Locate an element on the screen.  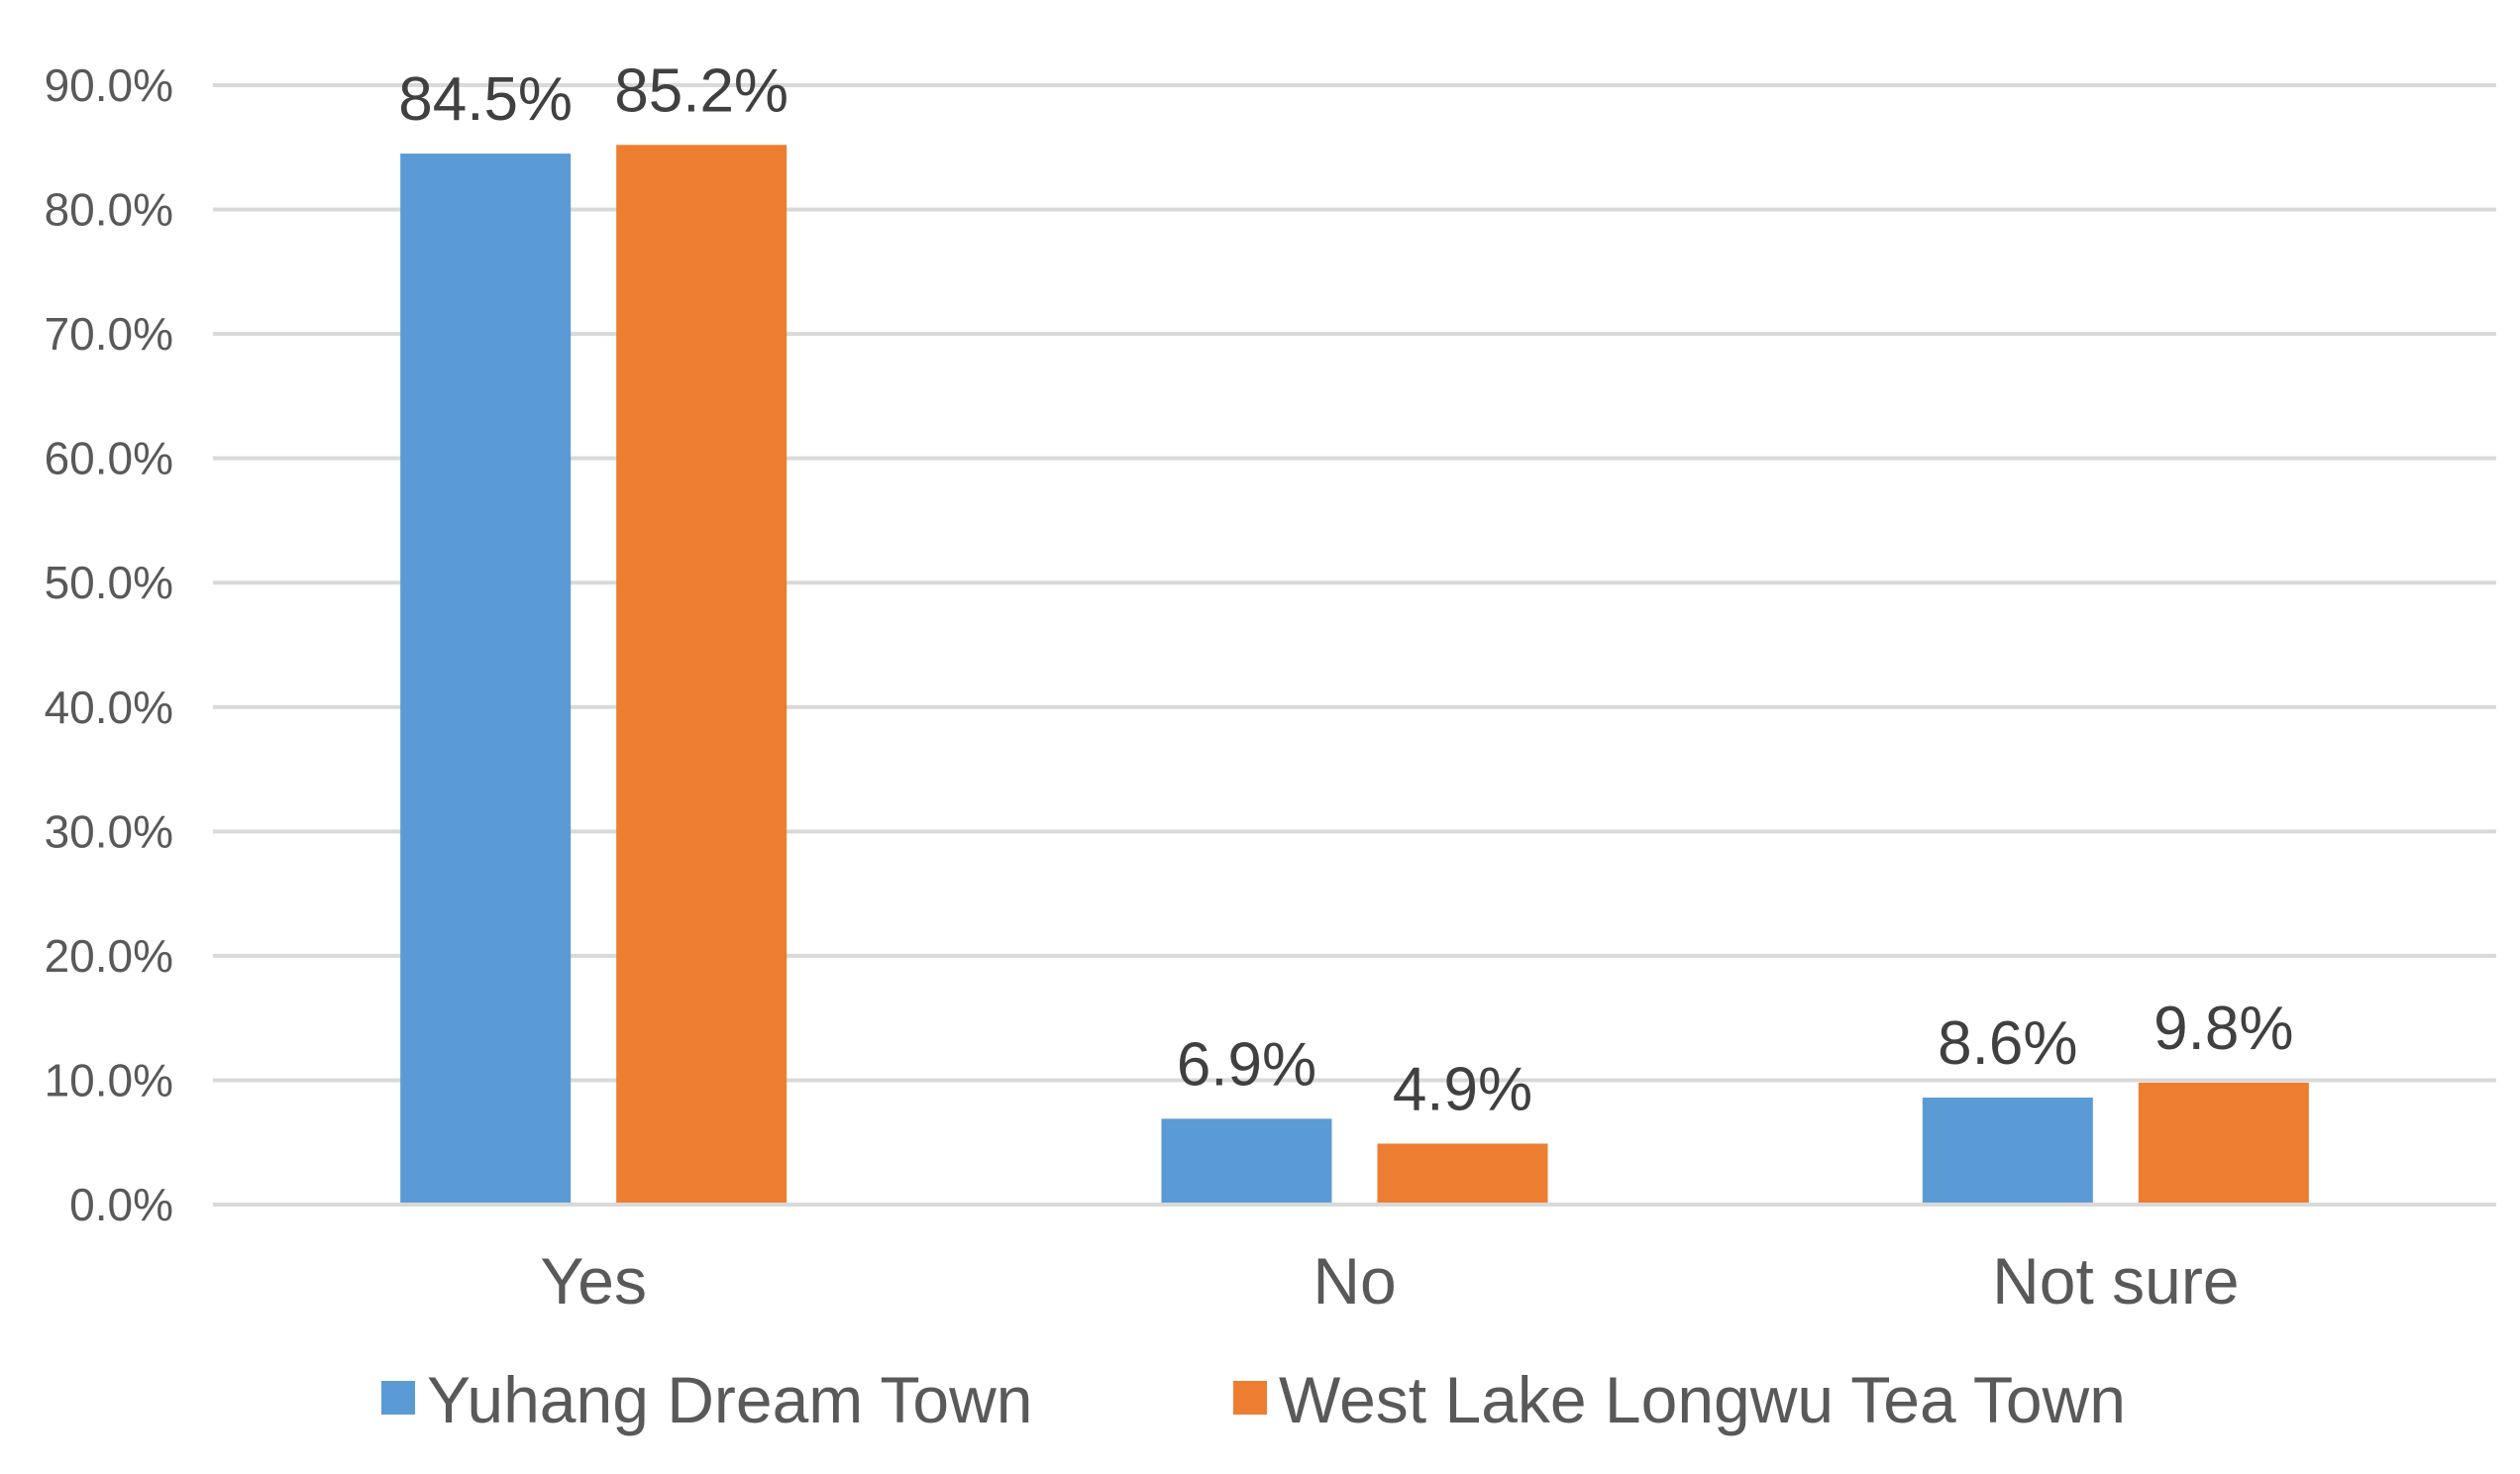
y-tick-label: 70.0% is located at coordinates (109, 334).